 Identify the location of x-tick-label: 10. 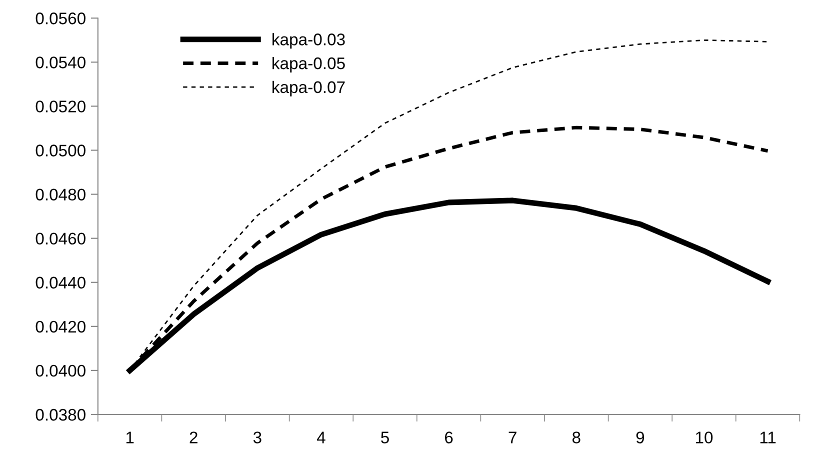
(704, 438).